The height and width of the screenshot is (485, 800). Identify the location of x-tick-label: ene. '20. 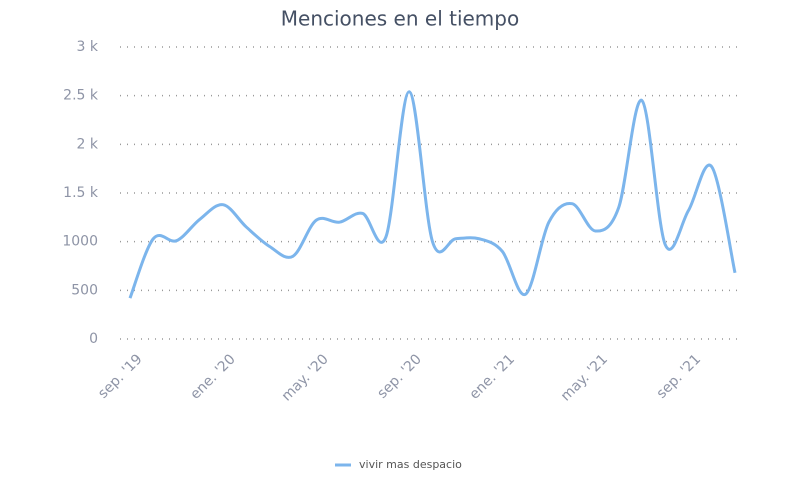
(212, 376).